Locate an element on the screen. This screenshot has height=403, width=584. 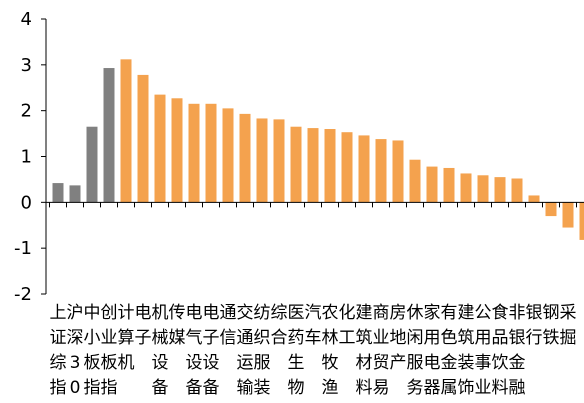
x-category-label: 建筑材料 is located at coordinates (364, 350).